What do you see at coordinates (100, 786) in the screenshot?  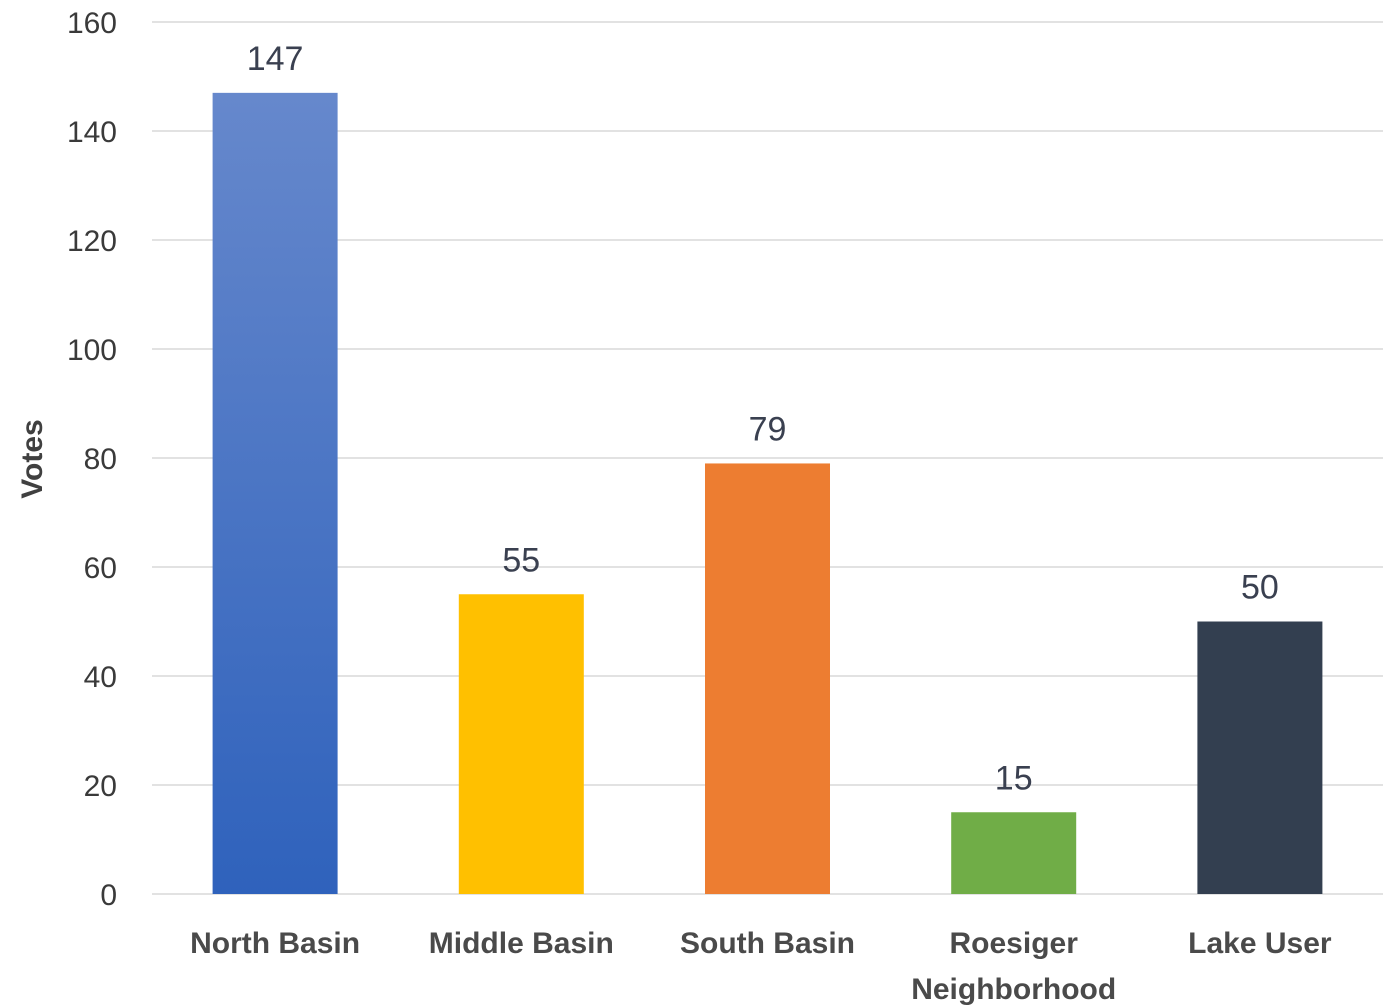 I see `y-tick-label: 20` at bounding box center [100, 786].